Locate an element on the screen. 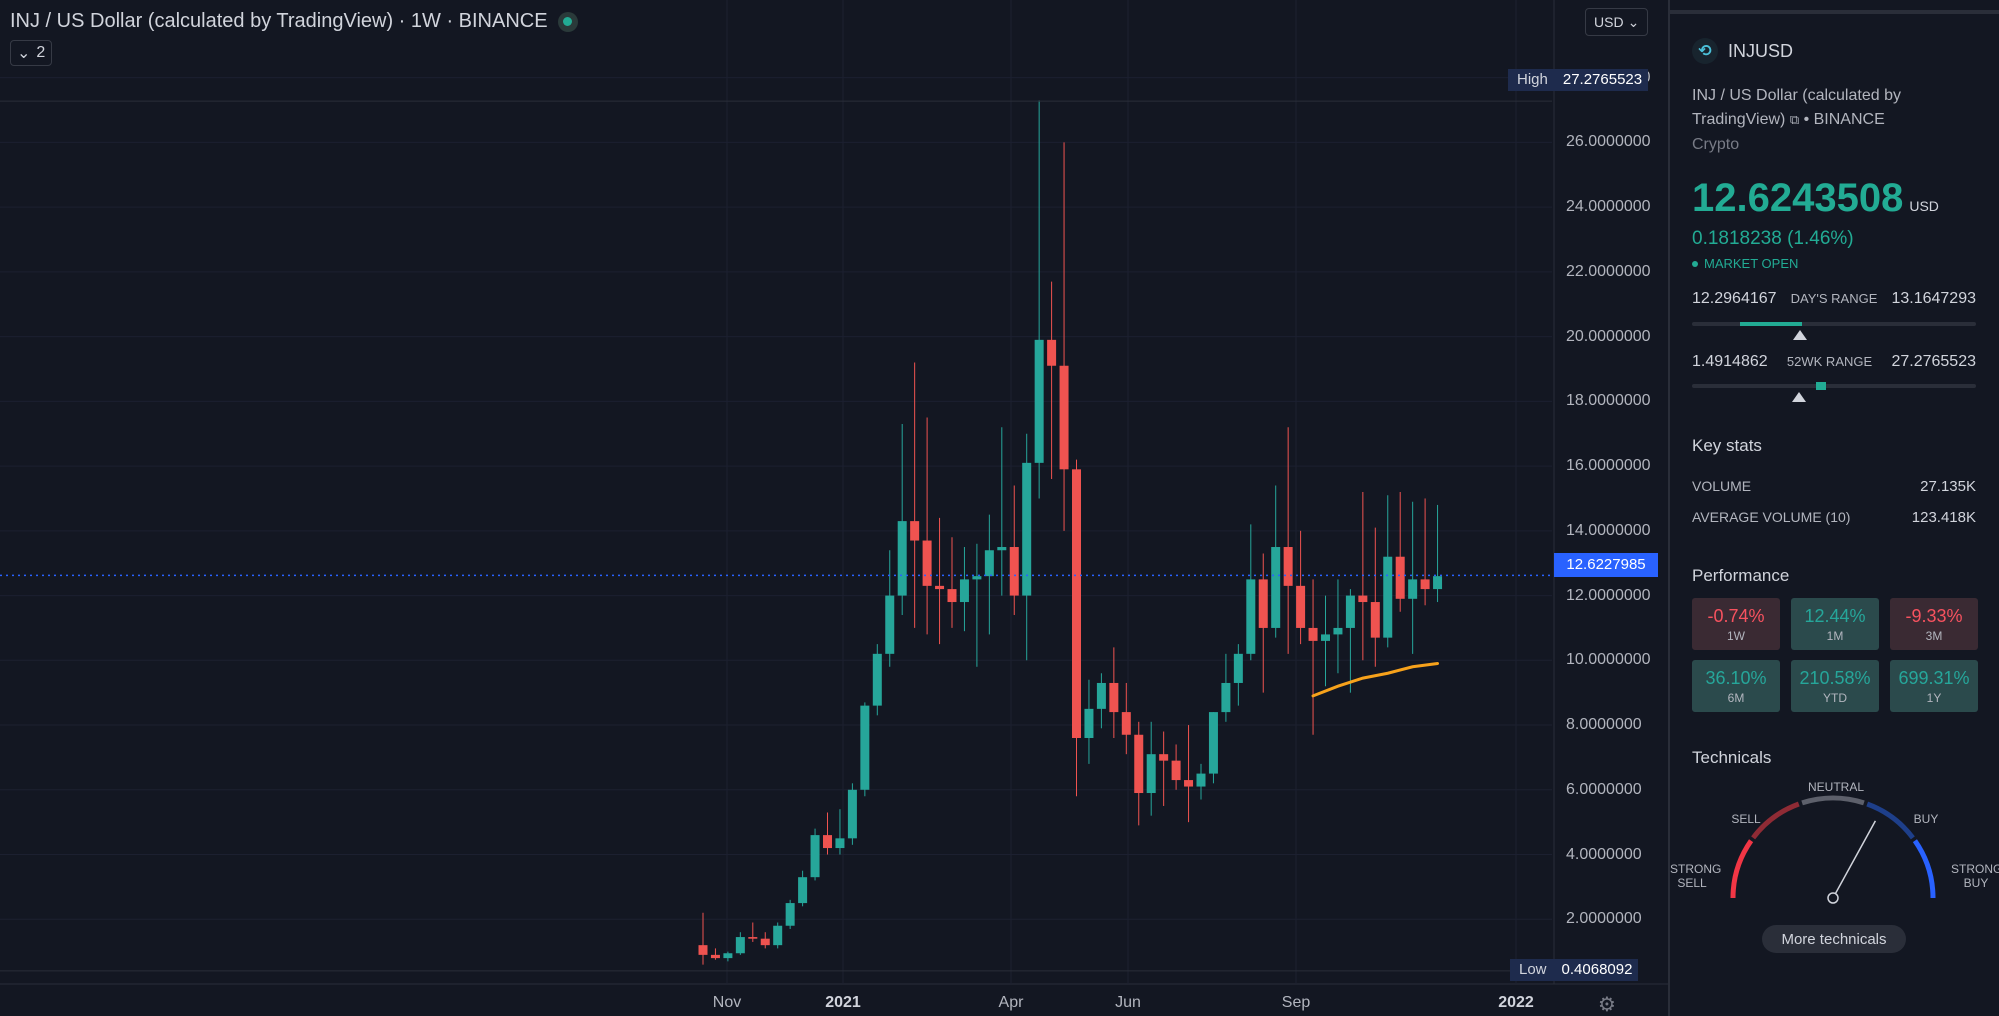 This screenshot has width=1999, height=1016. avg-volume-label: AVERAGE VOLUME (10) is located at coordinates (1771, 517).